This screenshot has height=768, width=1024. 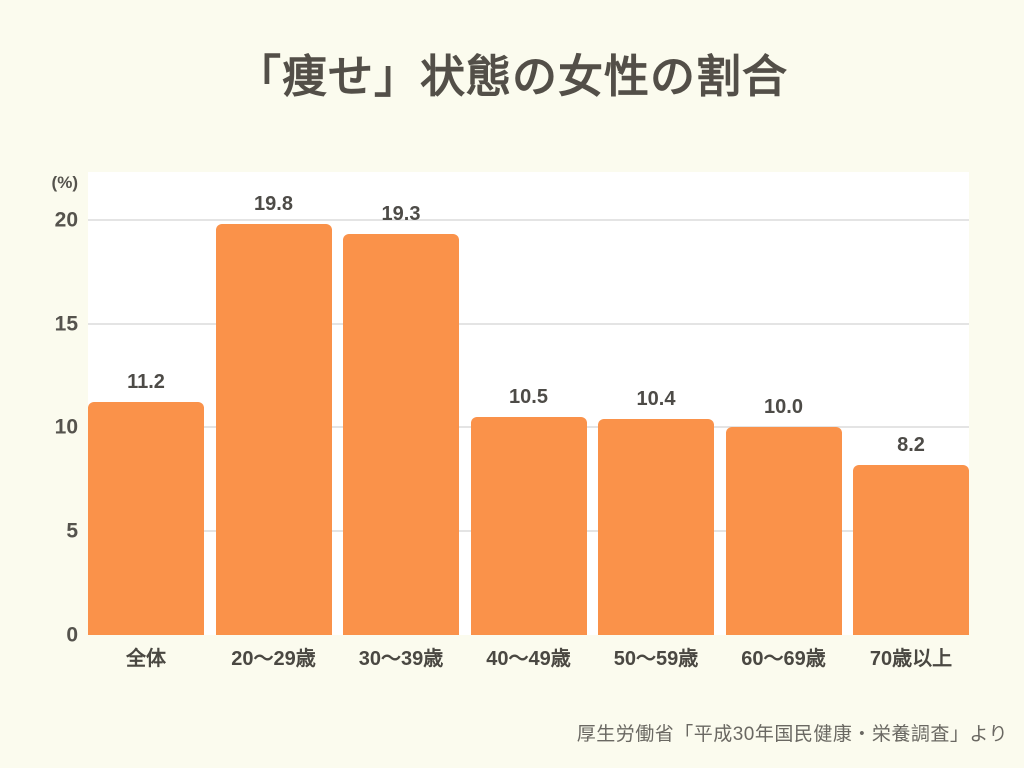 What do you see at coordinates (911, 444) in the screenshot?
I see `bar-value-label: 8.2` at bounding box center [911, 444].